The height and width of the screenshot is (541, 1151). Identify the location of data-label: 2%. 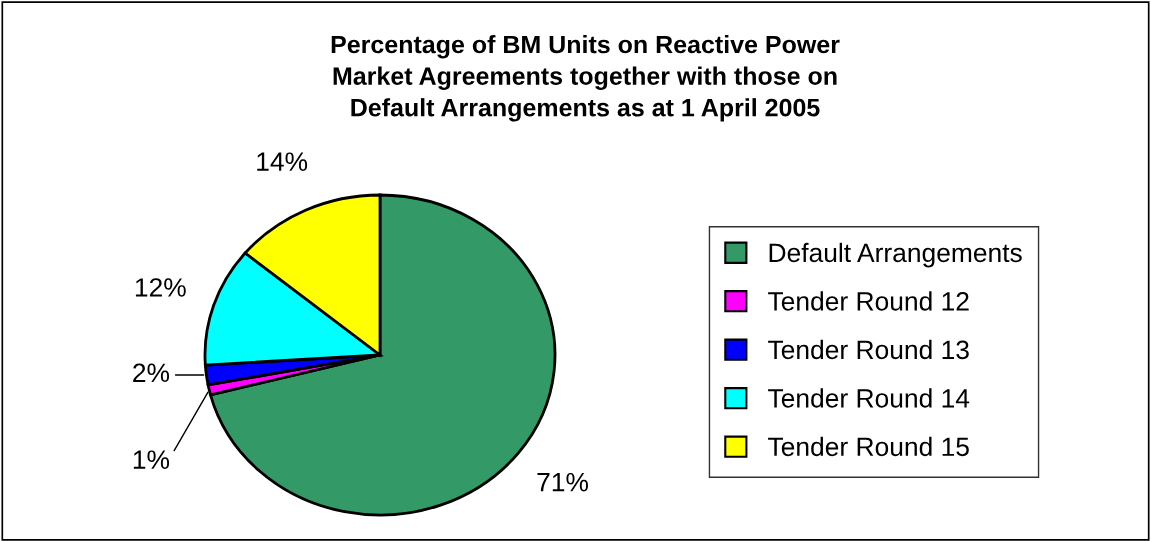
(151, 373).